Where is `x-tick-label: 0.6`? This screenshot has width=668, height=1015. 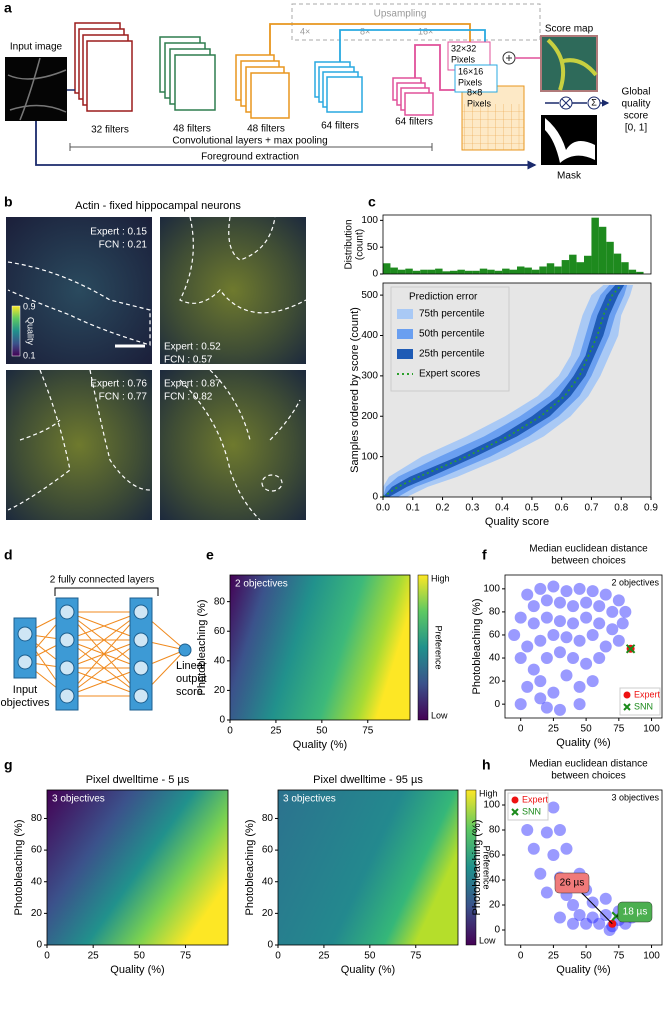
x-tick-label: 0.6 is located at coordinates (562, 508).